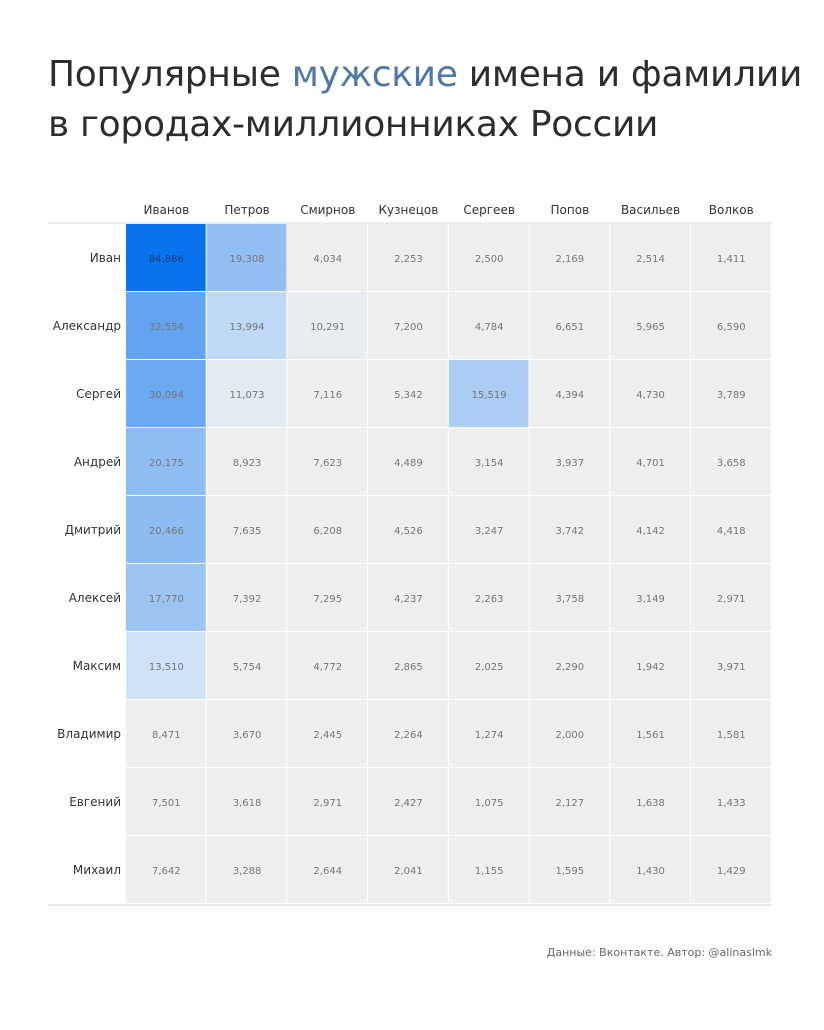 This screenshot has width=824, height=1030. I want to click on cell-value-label: 5,754, so click(247, 667).